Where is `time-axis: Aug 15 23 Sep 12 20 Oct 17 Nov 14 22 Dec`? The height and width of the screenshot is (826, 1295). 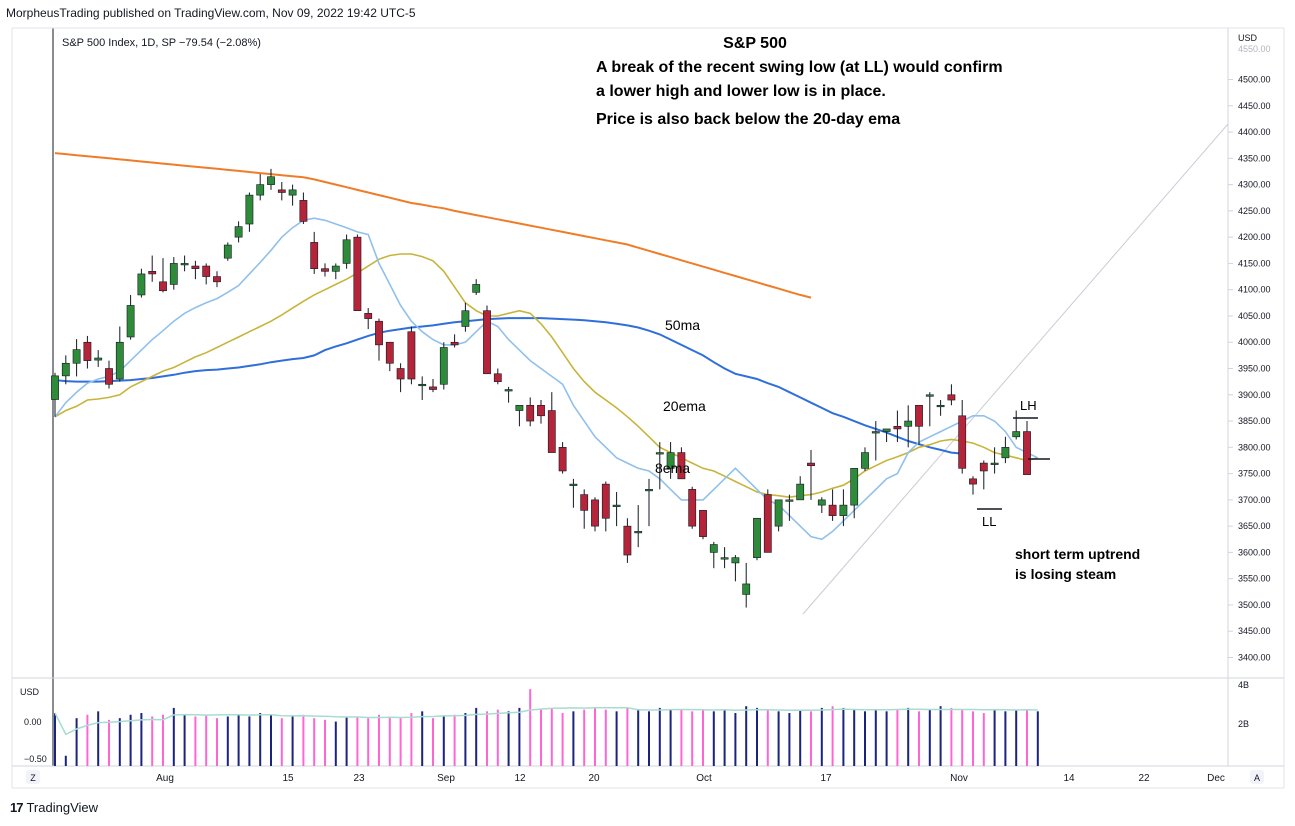 time-axis: Aug 15 23 Sep 12 20 Oct 17 Nov 14 22 Dec is located at coordinates (690, 778).